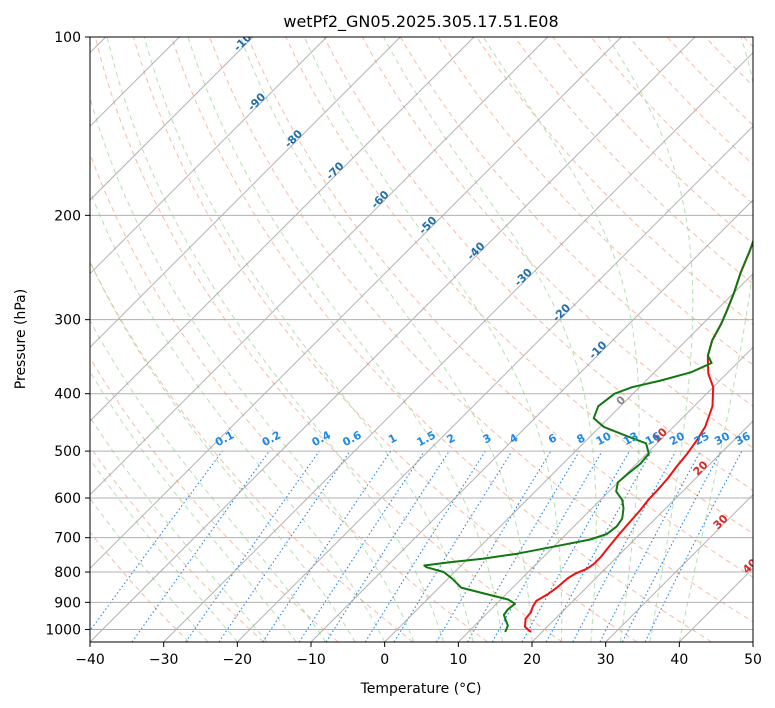 The width and height of the screenshot is (775, 708). Describe the element at coordinates (418, 655) in the screenshot. I see `x-axis: −40 −30 −20 −10 0 10 20 30 40 50` at that location.